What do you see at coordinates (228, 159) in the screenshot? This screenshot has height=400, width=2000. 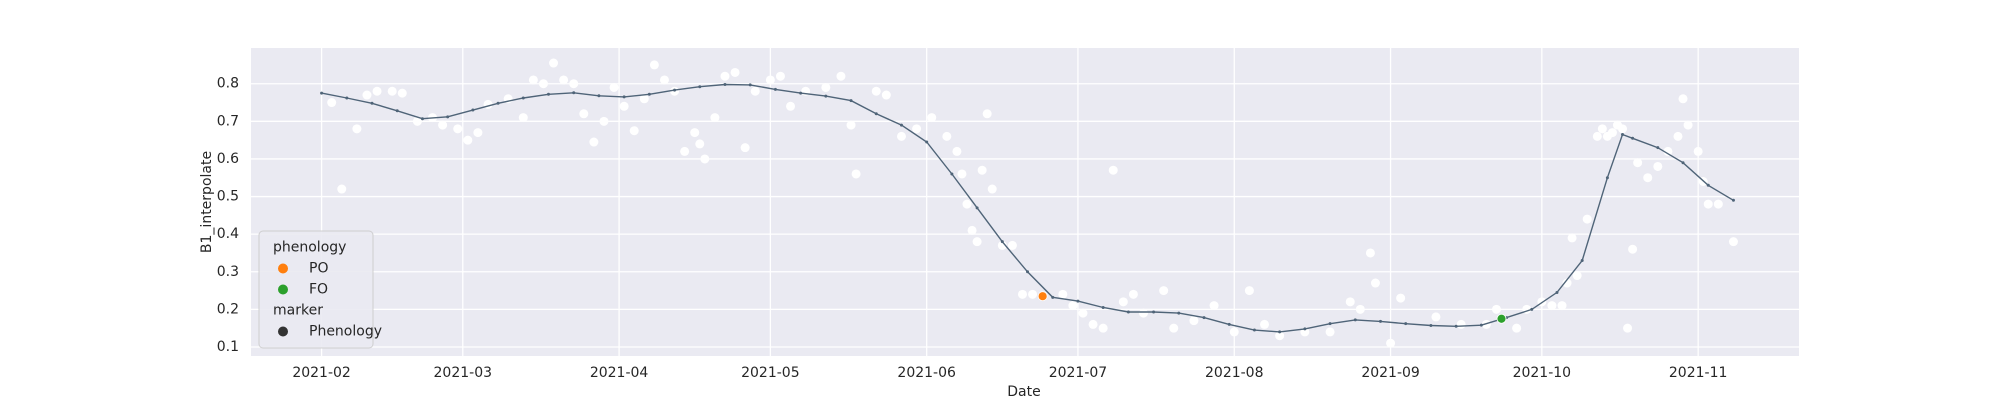 I see `y-tick-label: 0.6` at bounding box center [228, 159].